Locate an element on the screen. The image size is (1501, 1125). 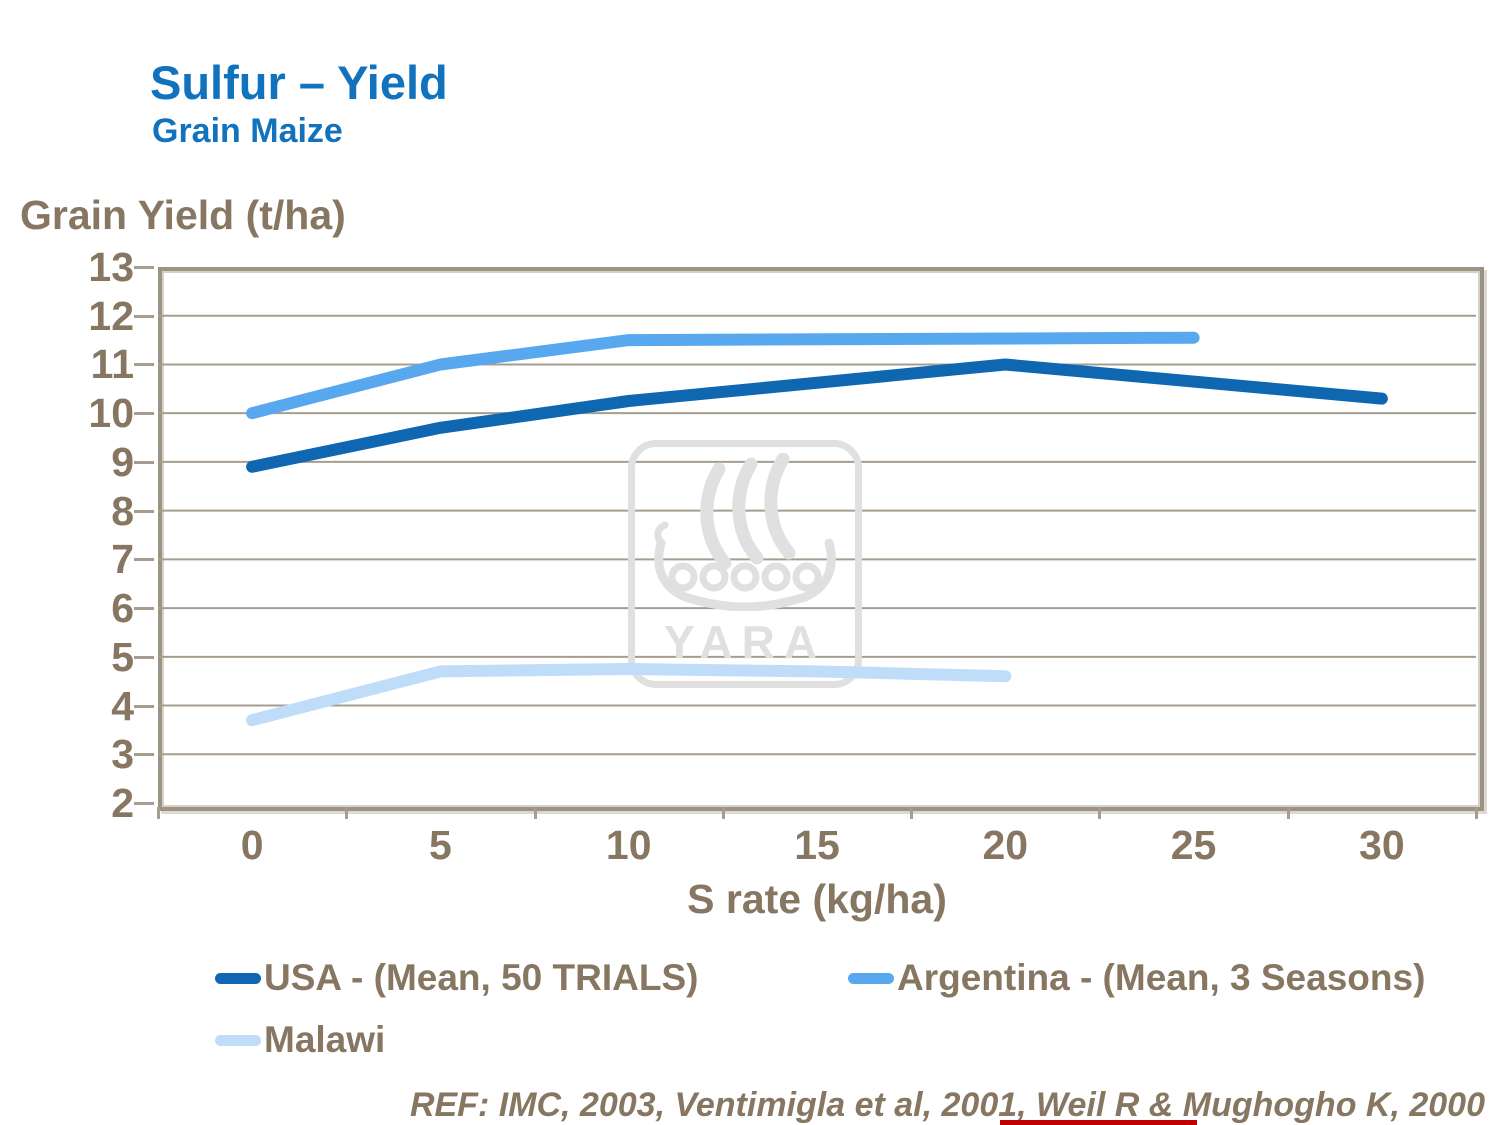
series-line-argentina is located at coordinates (723, 375).